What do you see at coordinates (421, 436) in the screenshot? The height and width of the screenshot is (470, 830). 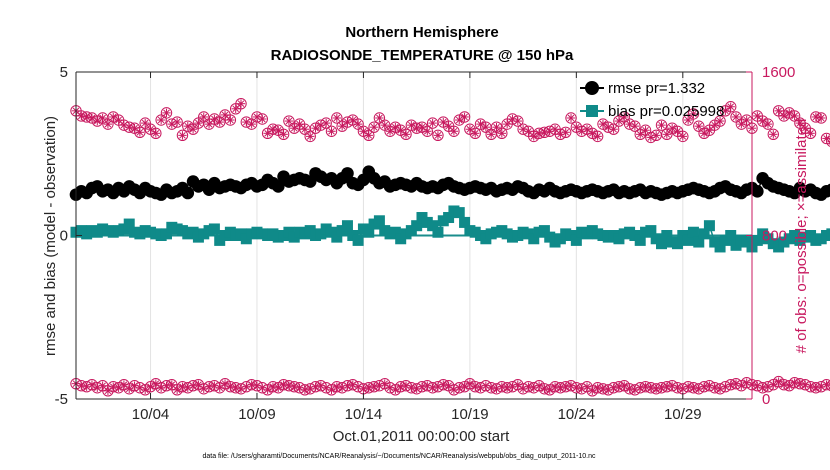 I see `x-axis-label: Oct.01,2011 00:00:00 start` at bounding box center [421, 436].